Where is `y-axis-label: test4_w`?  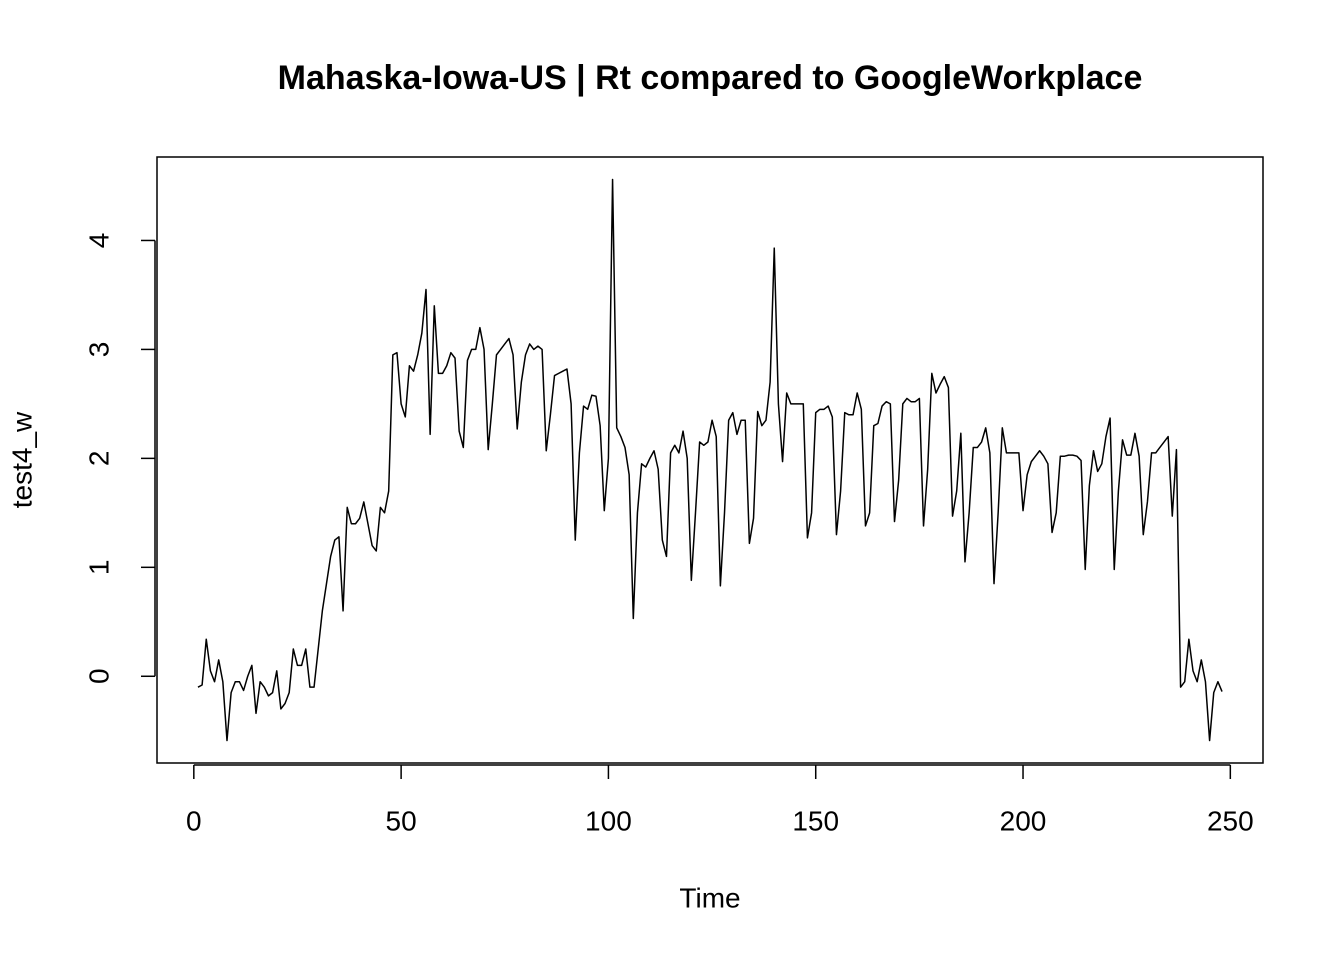 y-axis-label: test4_w is located at coordinates (21, 459).